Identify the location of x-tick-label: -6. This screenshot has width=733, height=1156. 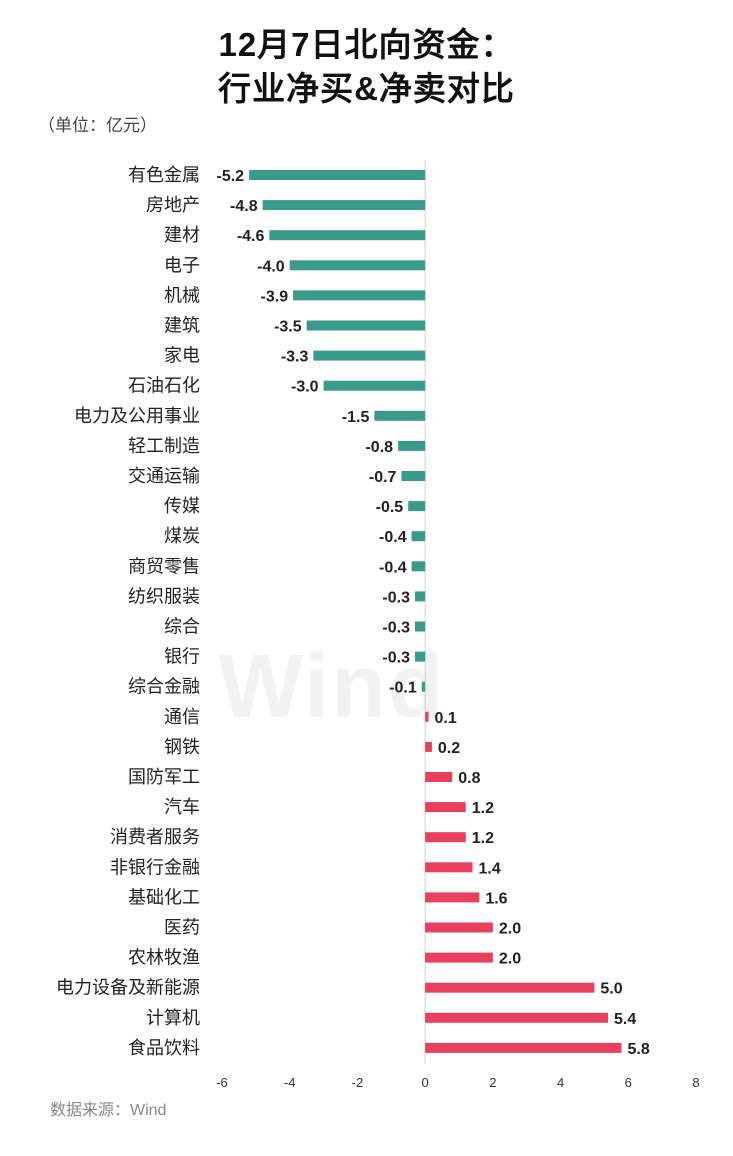
(222, 1082).